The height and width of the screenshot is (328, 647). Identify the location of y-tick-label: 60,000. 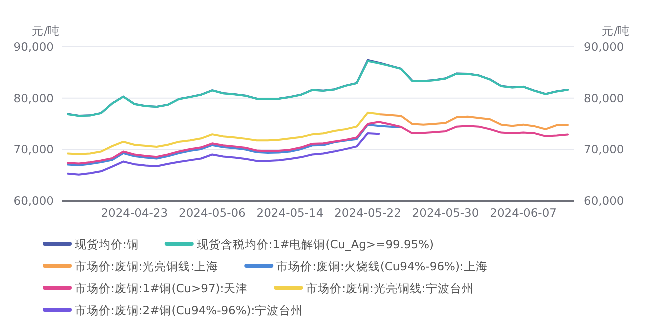
(34, 201).